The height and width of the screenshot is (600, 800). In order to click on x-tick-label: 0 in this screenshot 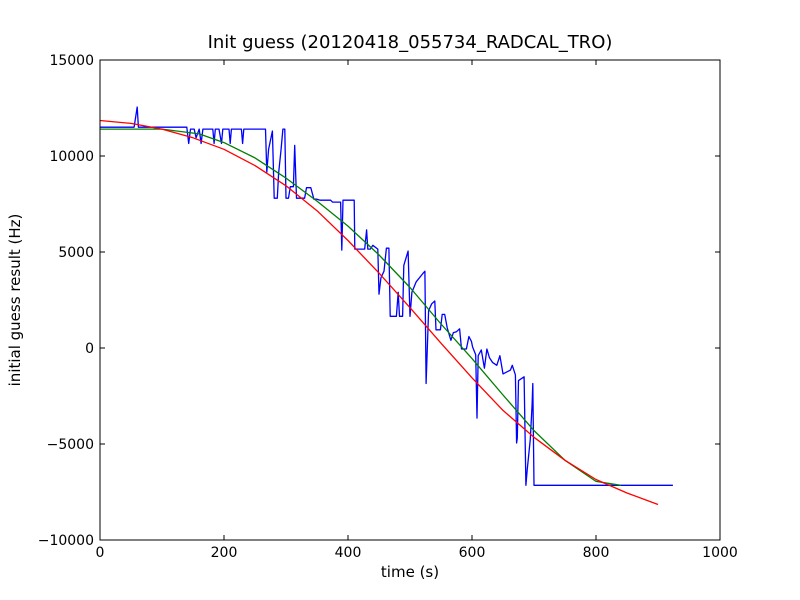, I will do `click(100, 553)`.